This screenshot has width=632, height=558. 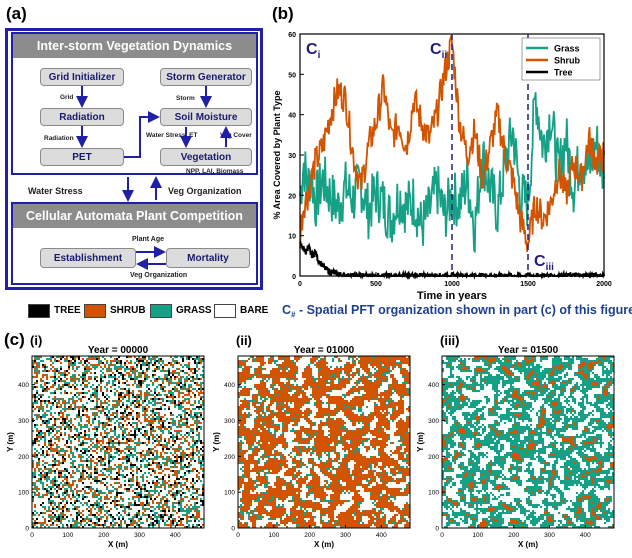 I want to click on edge-label-veg-organization: Veg Organization, so click(x=205, y=191).